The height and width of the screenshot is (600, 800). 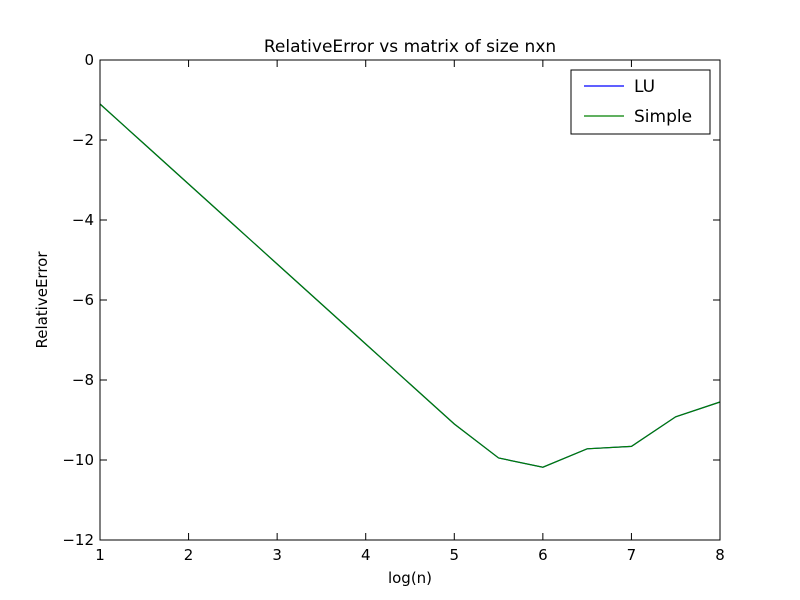 What do you see at coordinates (455, 555) in the screenshot?
I see `x-tick-label: 5` at bounding box center [455, 555].